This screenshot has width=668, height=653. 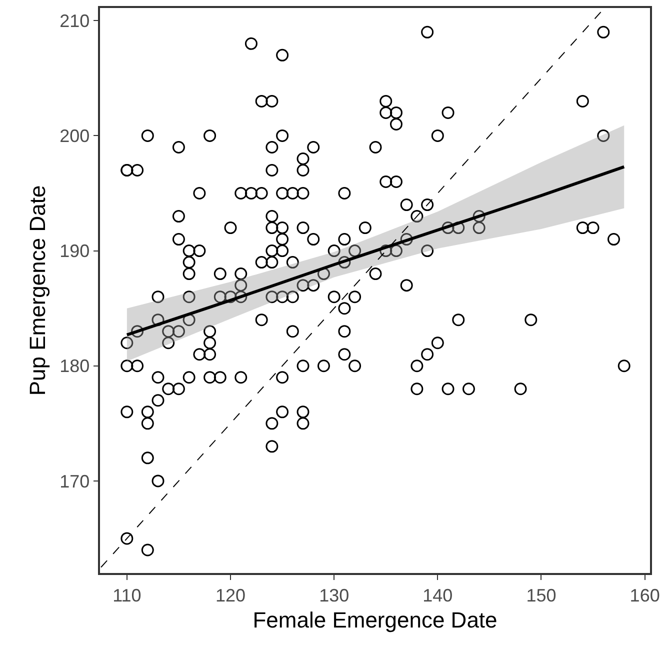 What do you see at coordinates (334, 595) in the screenshot?
I see `x-tick-label: 130` at bounding box center [334, 595].